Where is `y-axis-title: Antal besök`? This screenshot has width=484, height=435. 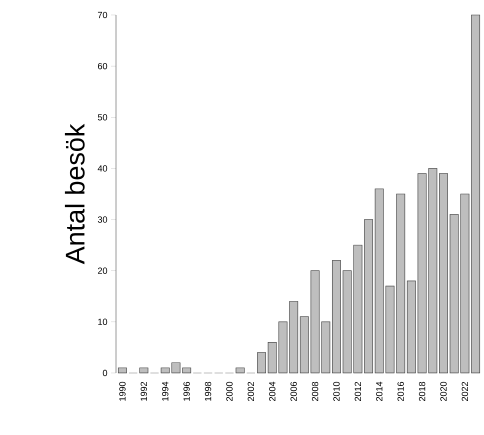
y-axis-title: Antal besök is located at coordinates (74, 194).